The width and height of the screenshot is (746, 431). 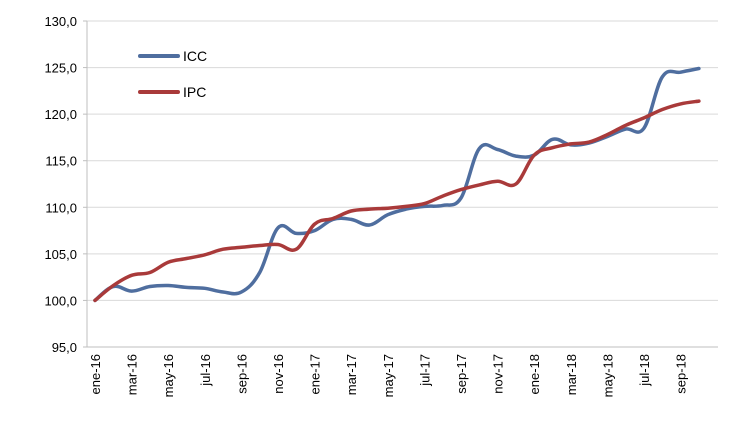 What do you see at coordinates (644, 370) in the screenshot?
I see `x-tick-label: jul-18` at bounding box center [644, 370].